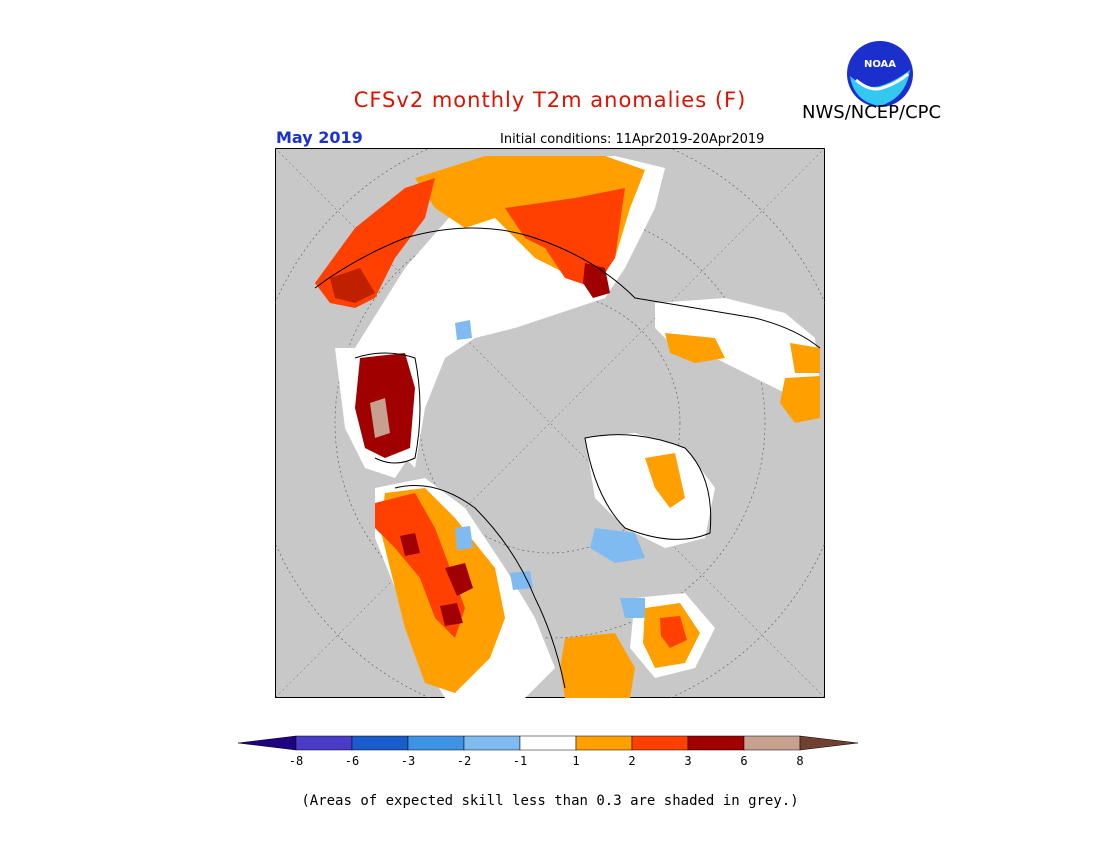 The image size is (1100, 850). I want to click on latitude-circle-inner, so click(550, 423).